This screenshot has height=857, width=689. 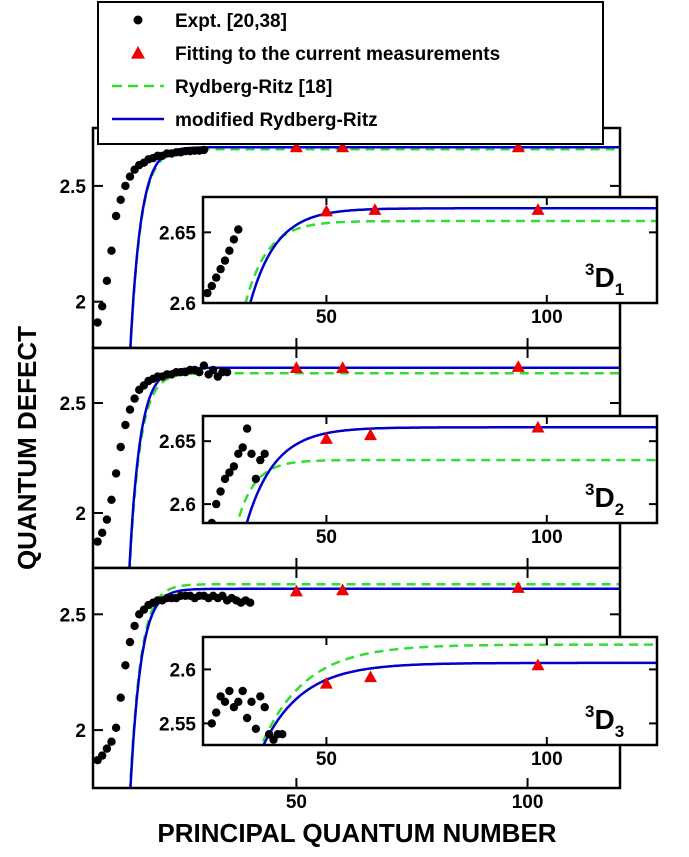 I want to click on state-label: 3D1, so click(x=604, y=279).